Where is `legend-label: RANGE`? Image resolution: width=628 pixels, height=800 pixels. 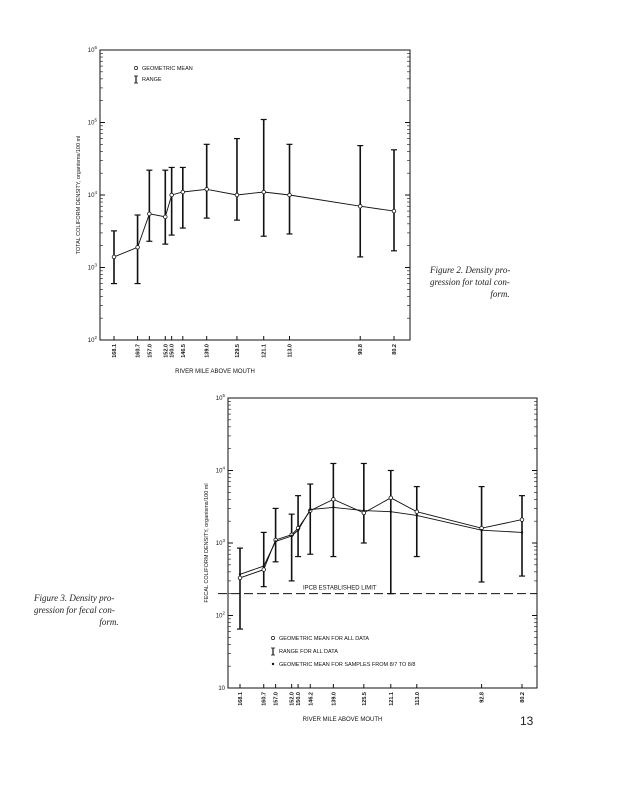
legend-label: RANGE is located at coordinates (152, 80).